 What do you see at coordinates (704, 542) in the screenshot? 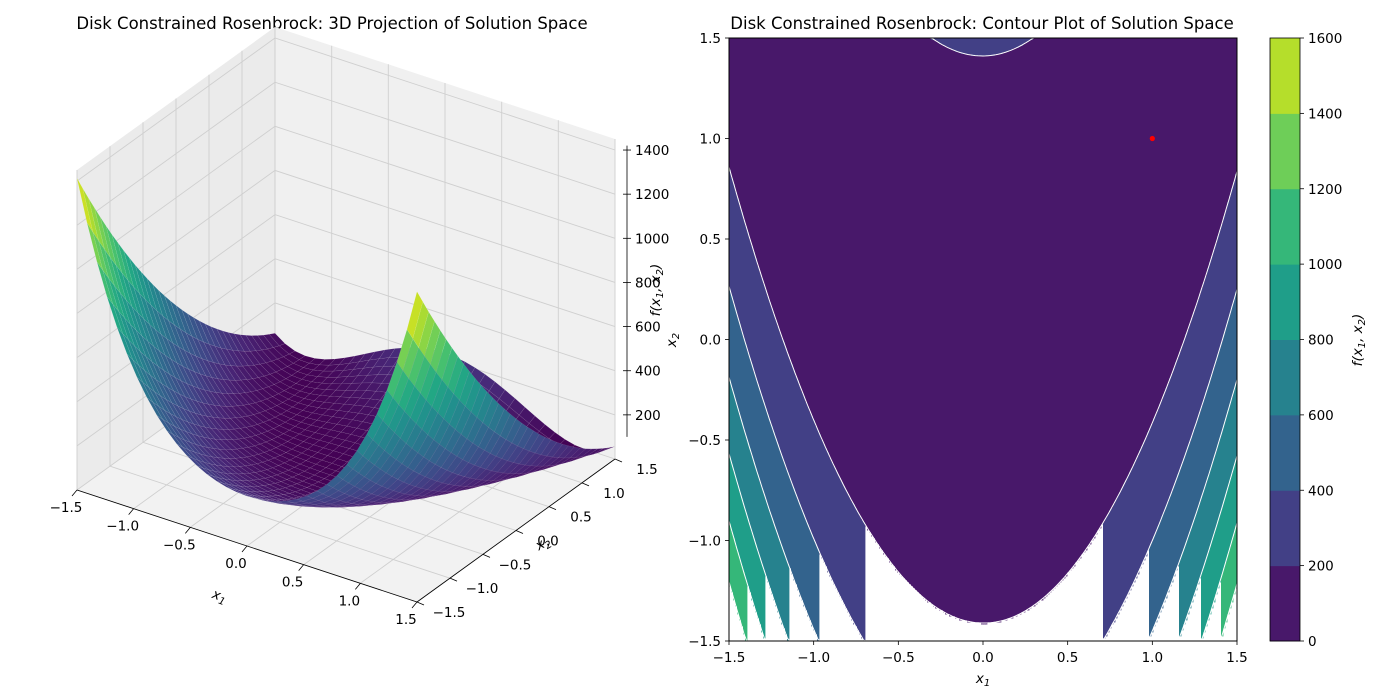
I see `contour-y-tick-label: −1.0` at bounding box center [704, 542].